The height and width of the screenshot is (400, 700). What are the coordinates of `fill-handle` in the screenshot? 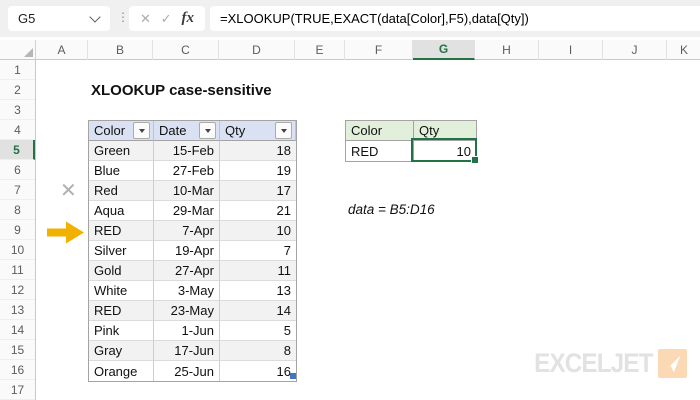 It's located at (475, 160).